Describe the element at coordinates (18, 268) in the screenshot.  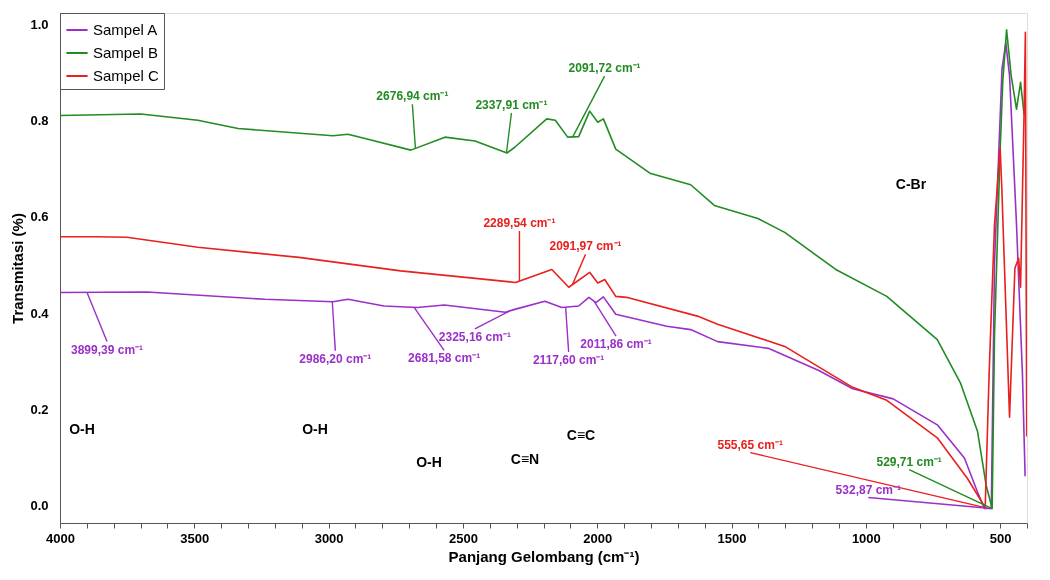
I see `y-axis-title: Transmitasi (%)` at that location.